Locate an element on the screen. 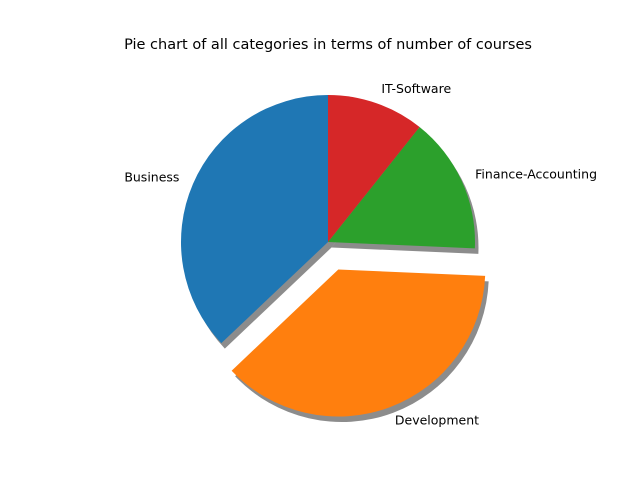 The width and height of the screenshot is (640, 480). slice-business is located at coordinates (254, 219).